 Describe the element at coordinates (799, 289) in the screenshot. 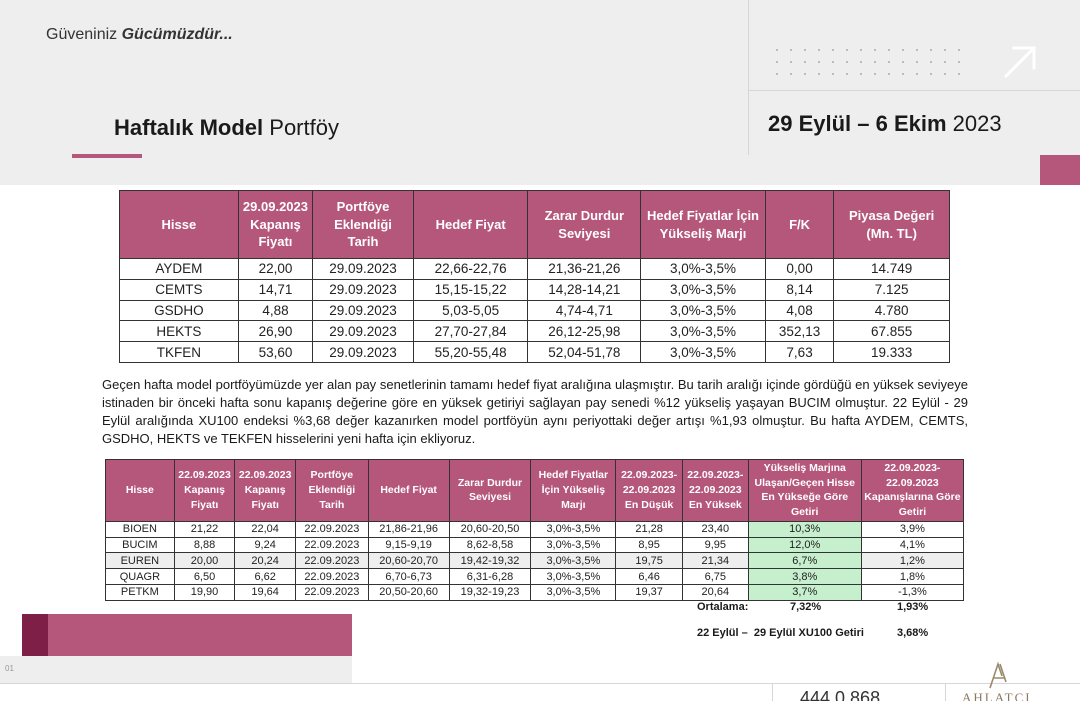

I see `table-cell: 8,14` at that location.